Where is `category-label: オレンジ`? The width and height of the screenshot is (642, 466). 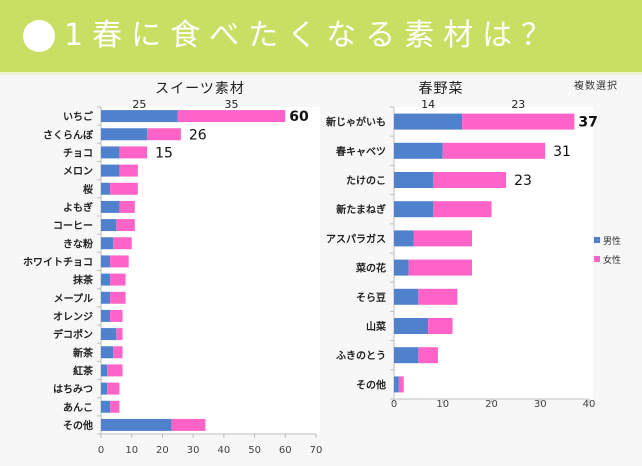
category-label: オレンジ is located at coordinates (73, 317).